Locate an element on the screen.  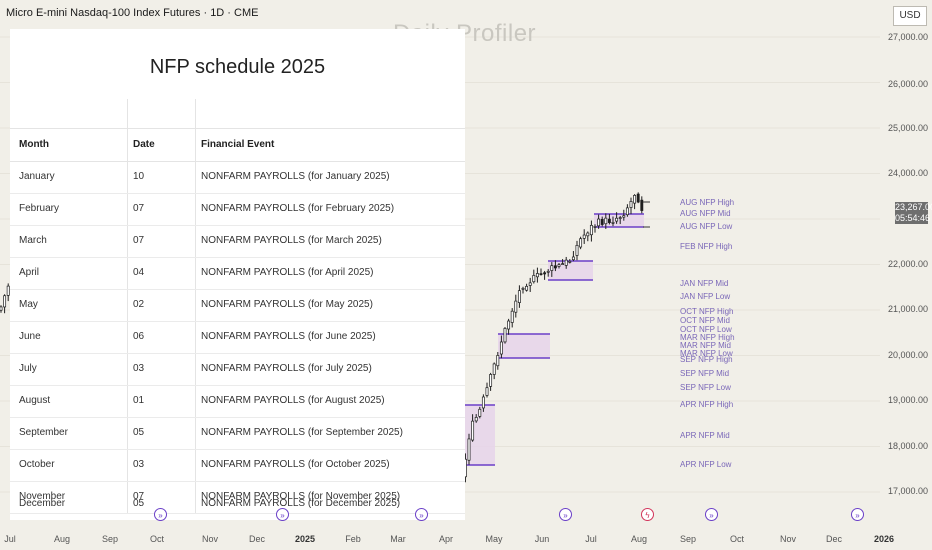
level-label: MAR NFP Low is located at coordinates (706, 353).